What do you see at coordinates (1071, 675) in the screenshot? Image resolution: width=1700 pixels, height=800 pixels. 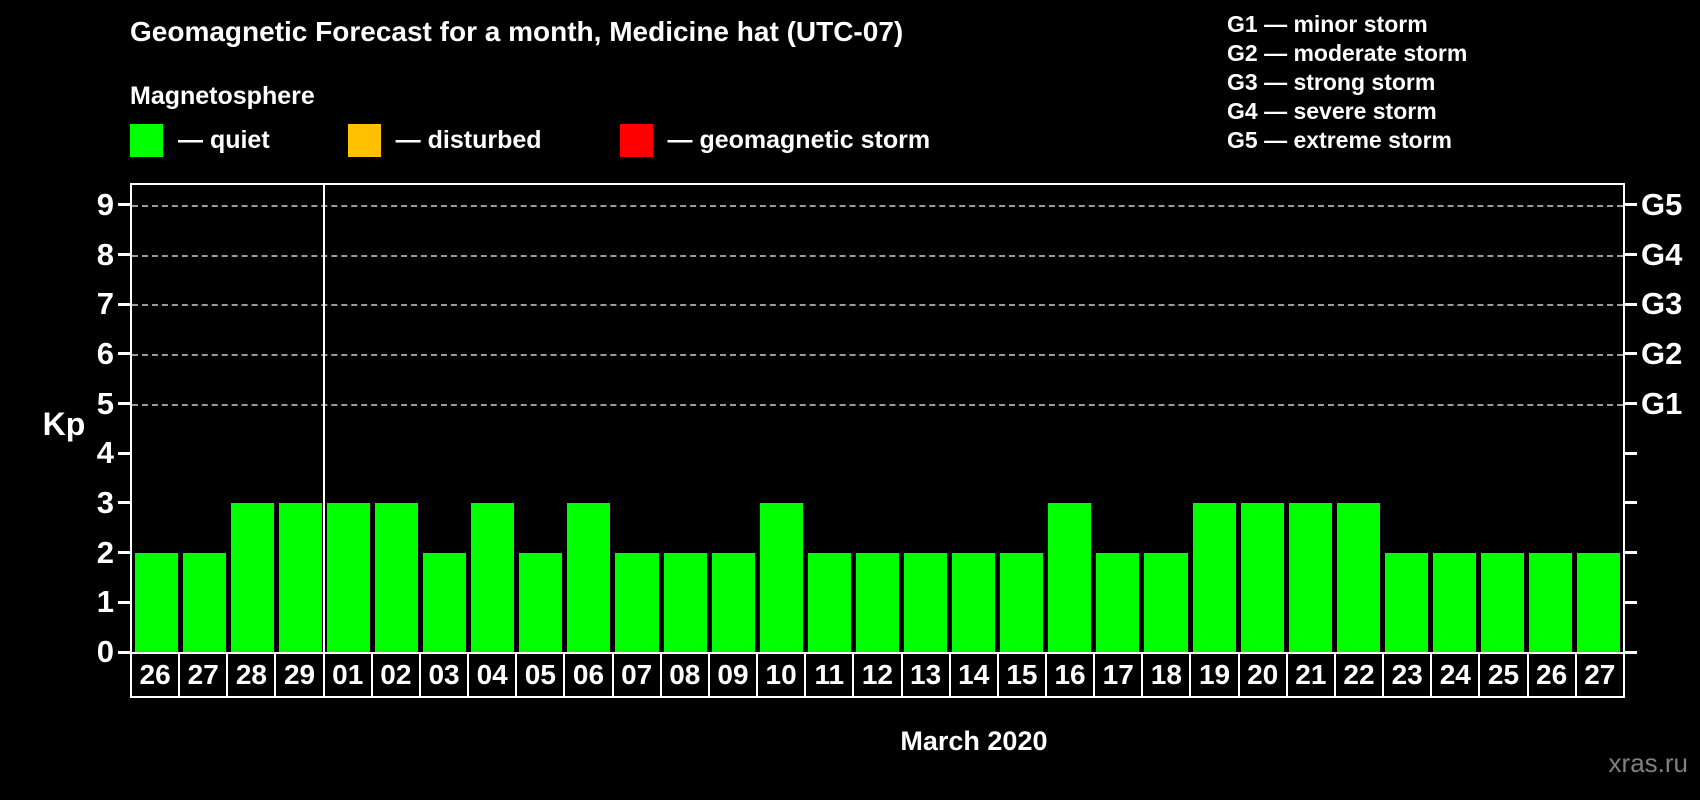 I see `day-label-16: 16` at bounding box center [1071, 675].